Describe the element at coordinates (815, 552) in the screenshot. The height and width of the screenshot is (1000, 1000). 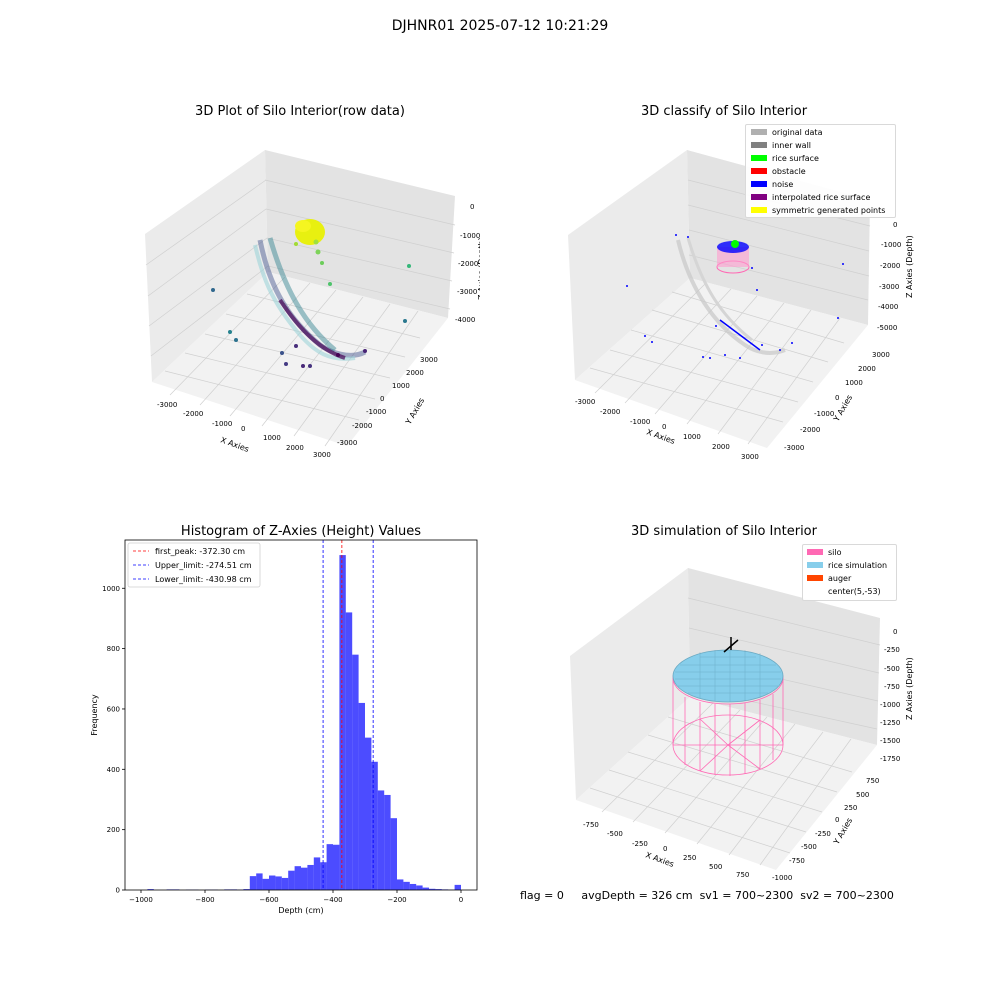
I see `legend-swatch-silo` at that location.